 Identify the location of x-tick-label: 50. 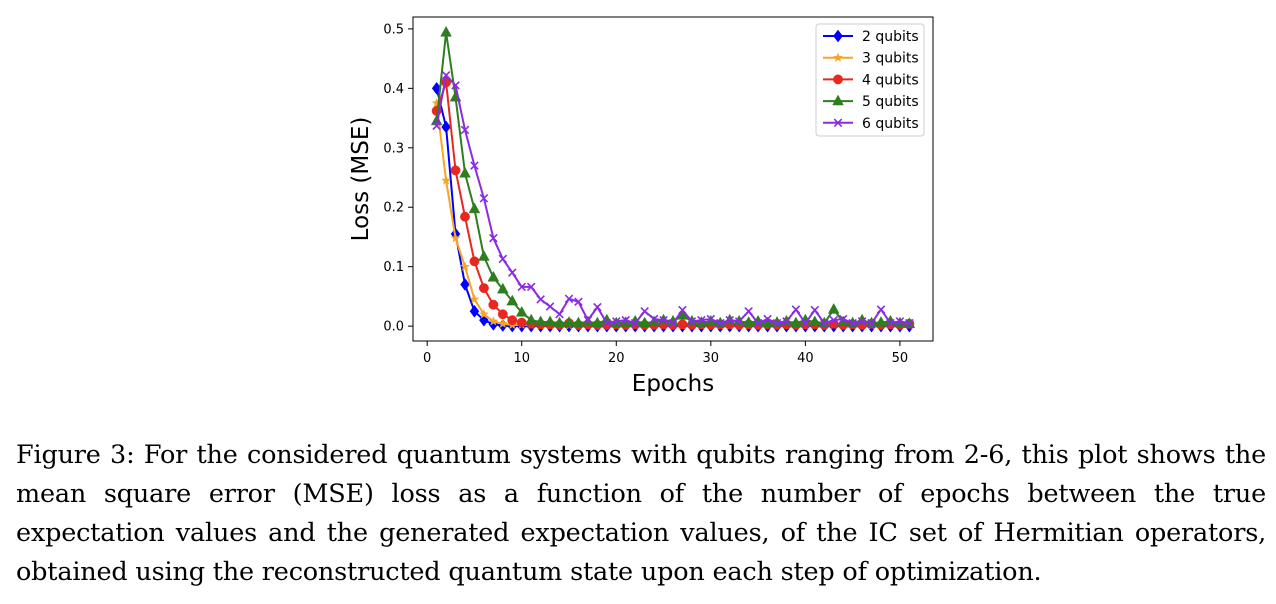
(900, 358).